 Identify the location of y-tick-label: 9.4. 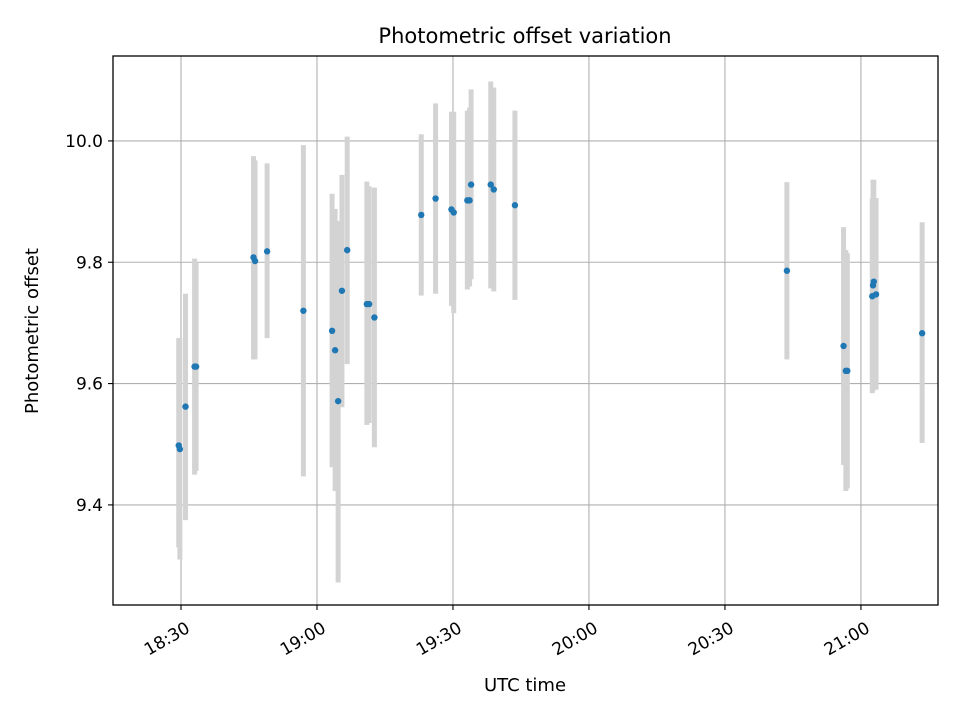
(89, 506).